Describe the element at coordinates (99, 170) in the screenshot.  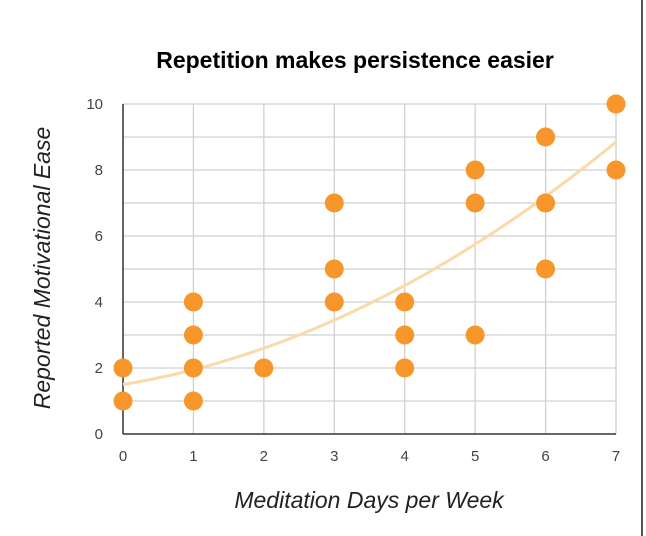
I see `y-tick-label: 8` at that location.